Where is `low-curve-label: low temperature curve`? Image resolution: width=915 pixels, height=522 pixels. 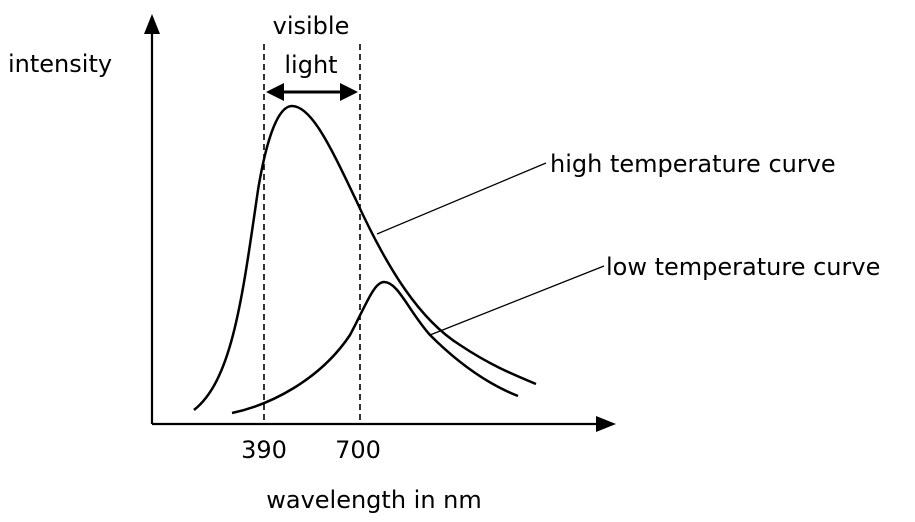 low-curve-label: low temperature curve is located at coordinates (743, 267).